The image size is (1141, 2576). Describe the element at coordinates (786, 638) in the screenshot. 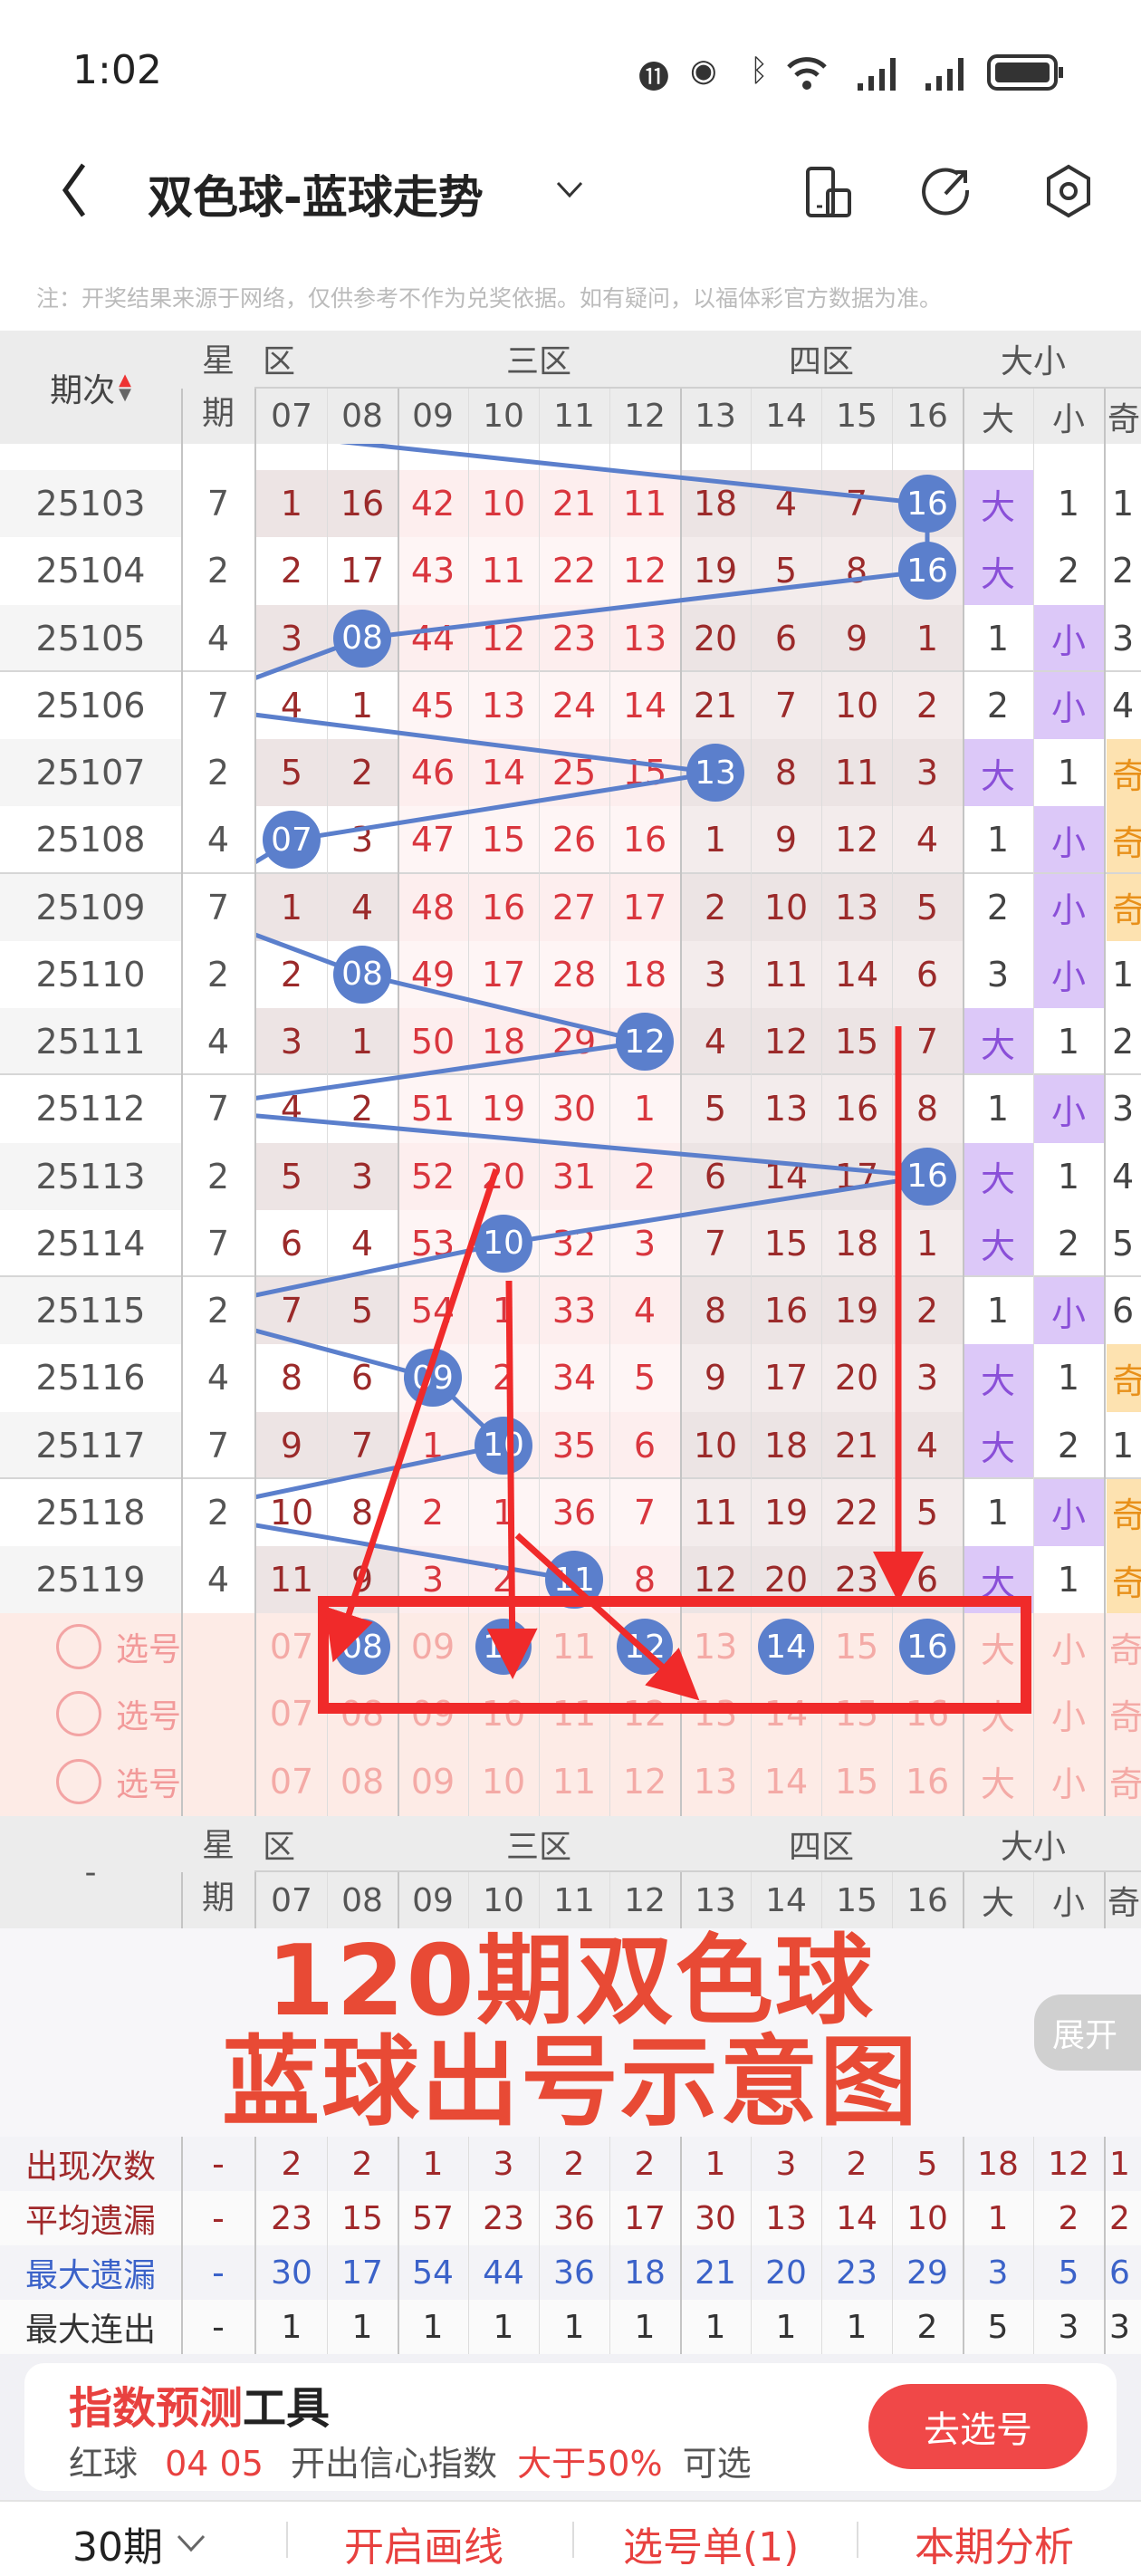

I see `miss-cell: 6` at that location.